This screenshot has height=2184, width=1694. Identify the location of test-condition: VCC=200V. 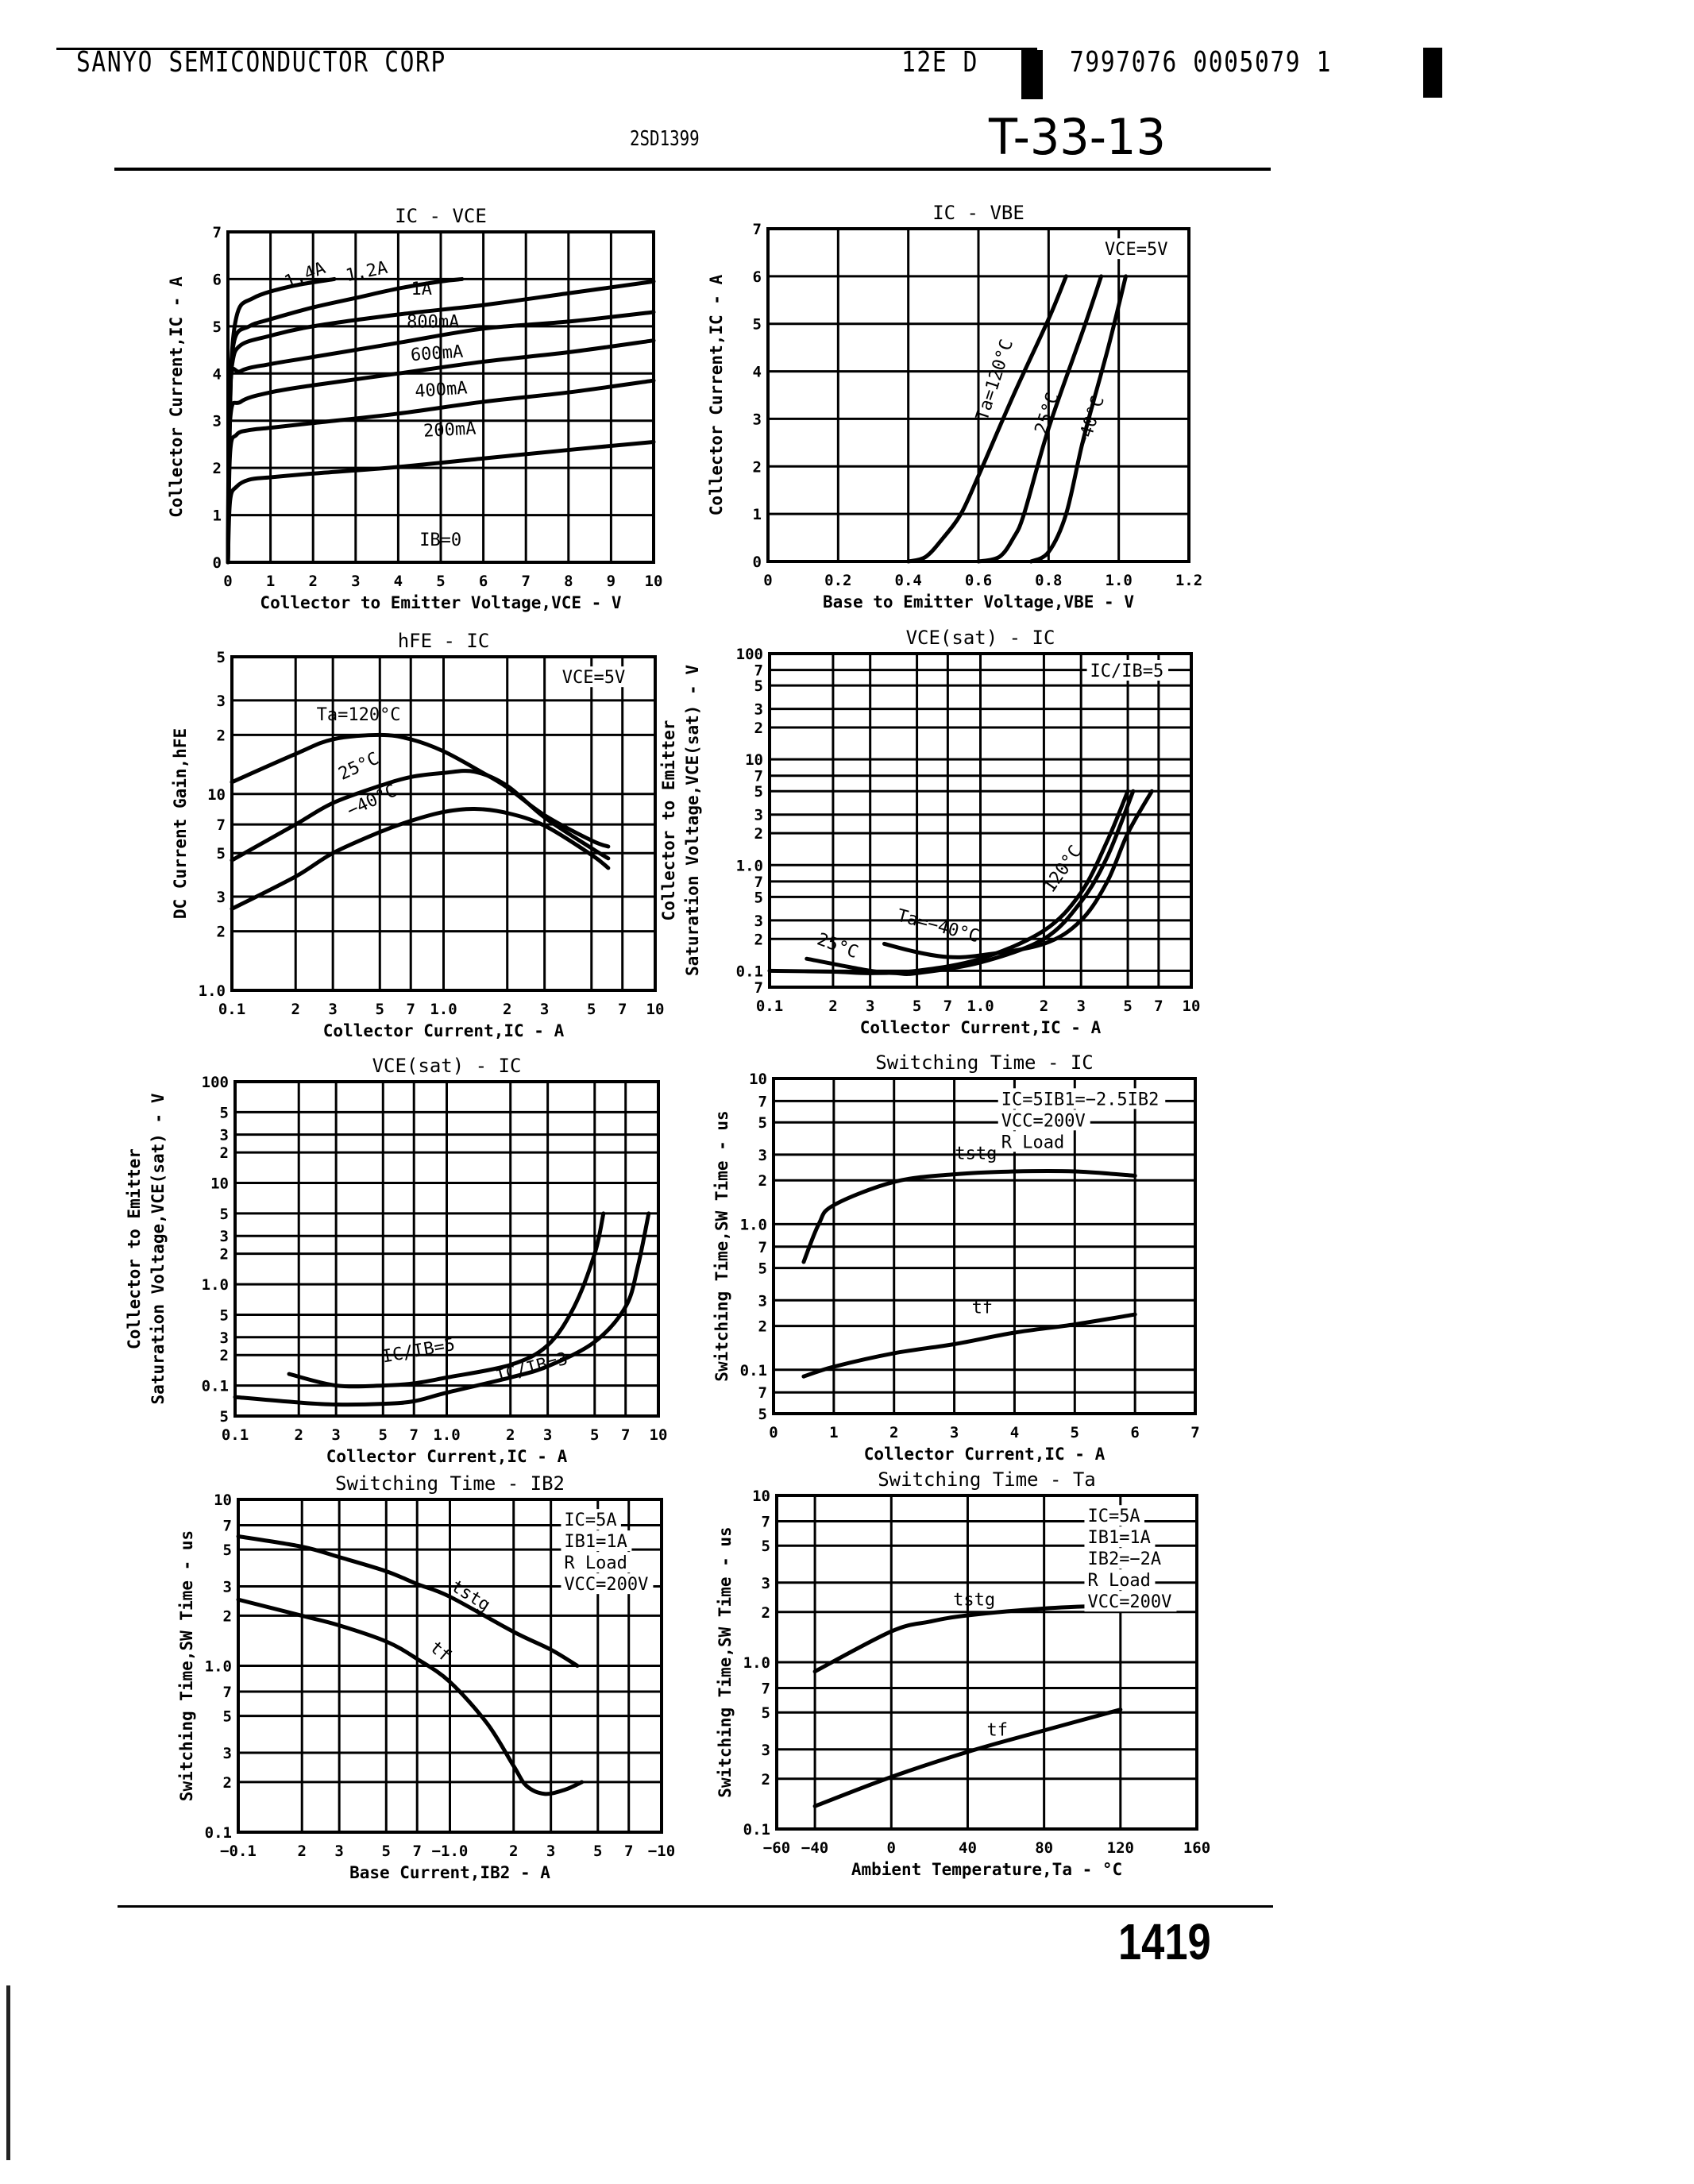
(1043, 1121).